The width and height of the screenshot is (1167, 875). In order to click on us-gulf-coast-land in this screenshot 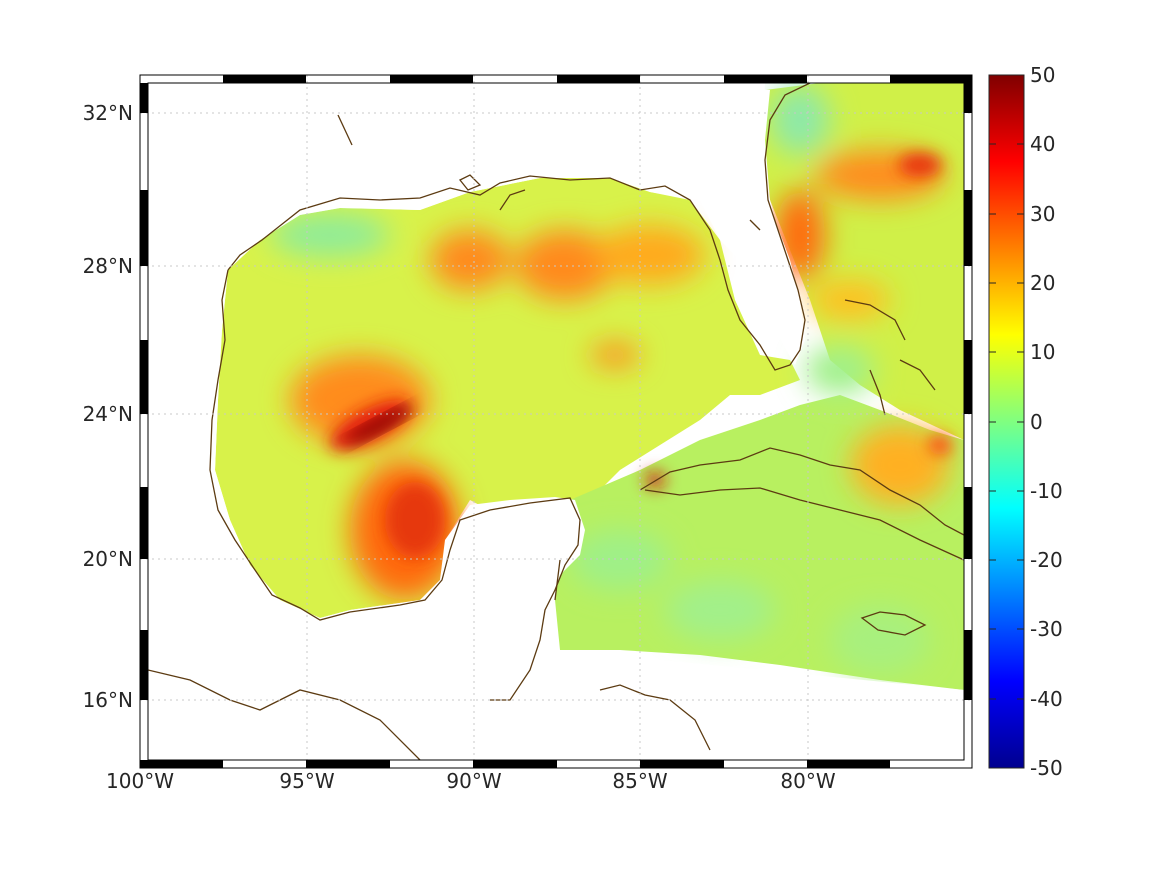, I will do `click(456, 176)`.